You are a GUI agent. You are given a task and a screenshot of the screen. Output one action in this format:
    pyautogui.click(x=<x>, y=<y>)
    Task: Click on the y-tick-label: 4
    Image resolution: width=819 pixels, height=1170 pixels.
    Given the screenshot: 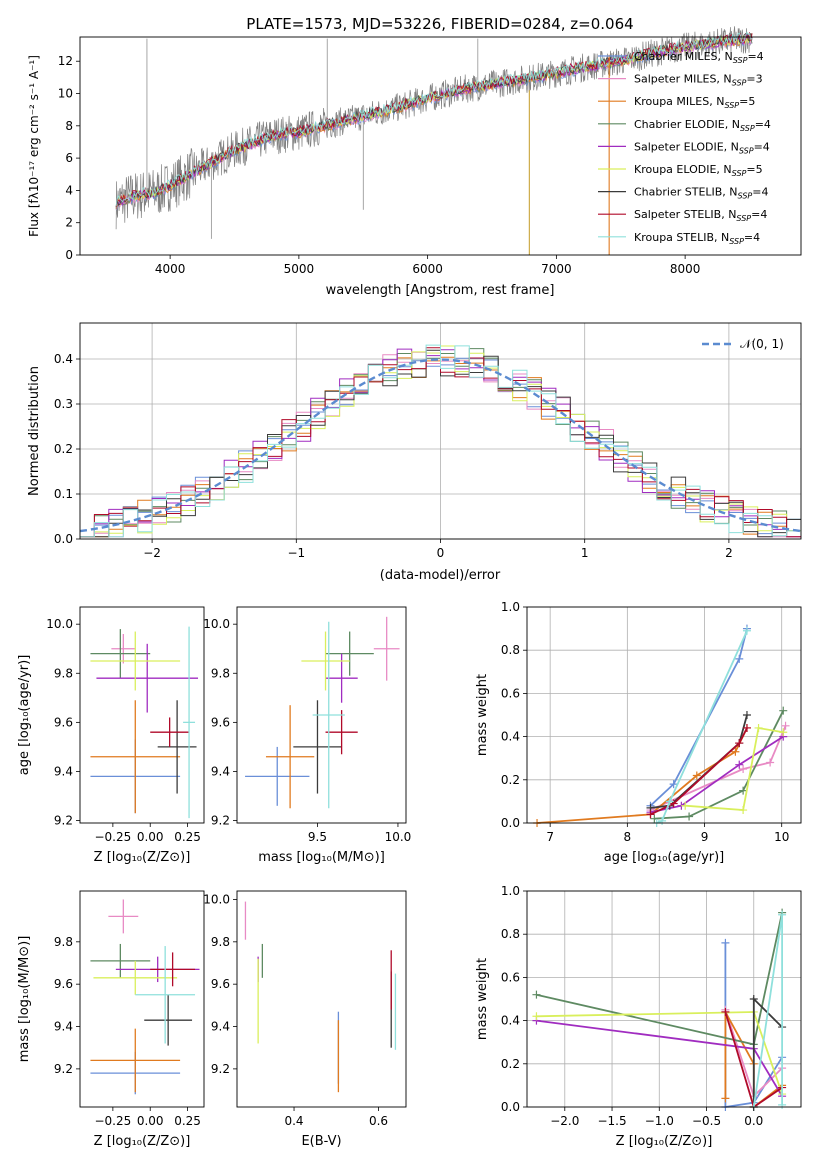 What is the action you would take?
    pyautogui.click(x=69, y=190)
    